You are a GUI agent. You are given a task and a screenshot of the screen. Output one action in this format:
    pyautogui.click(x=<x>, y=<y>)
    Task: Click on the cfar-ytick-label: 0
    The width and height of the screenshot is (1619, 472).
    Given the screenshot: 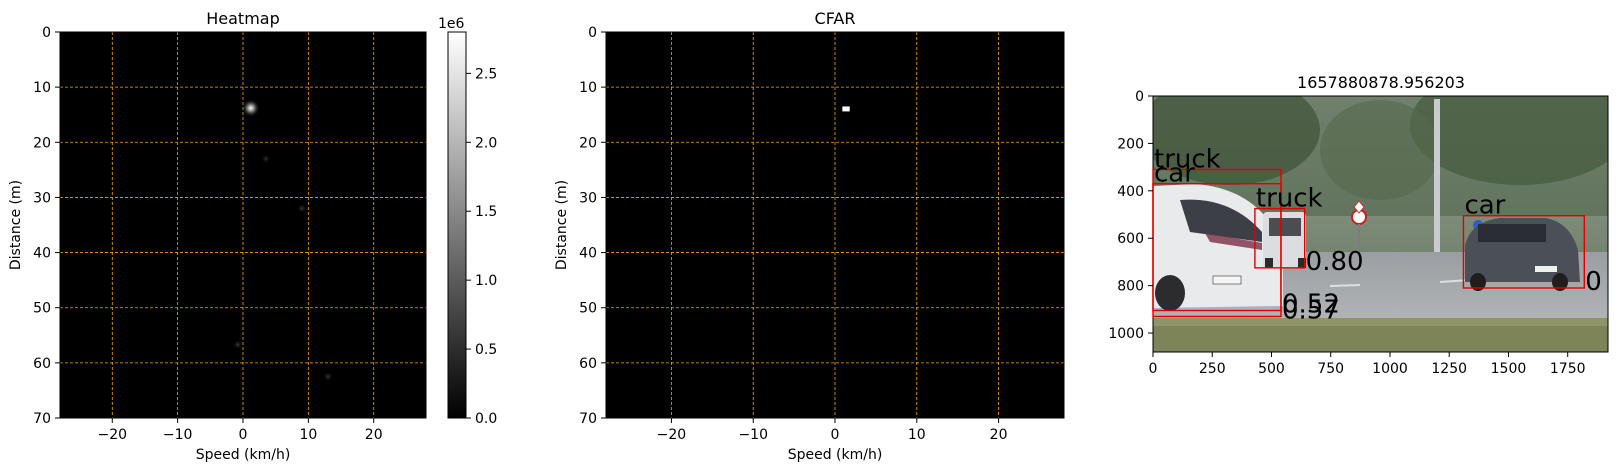 What is the action you would take?
    pyautogui.click(x=592, y=33)
    